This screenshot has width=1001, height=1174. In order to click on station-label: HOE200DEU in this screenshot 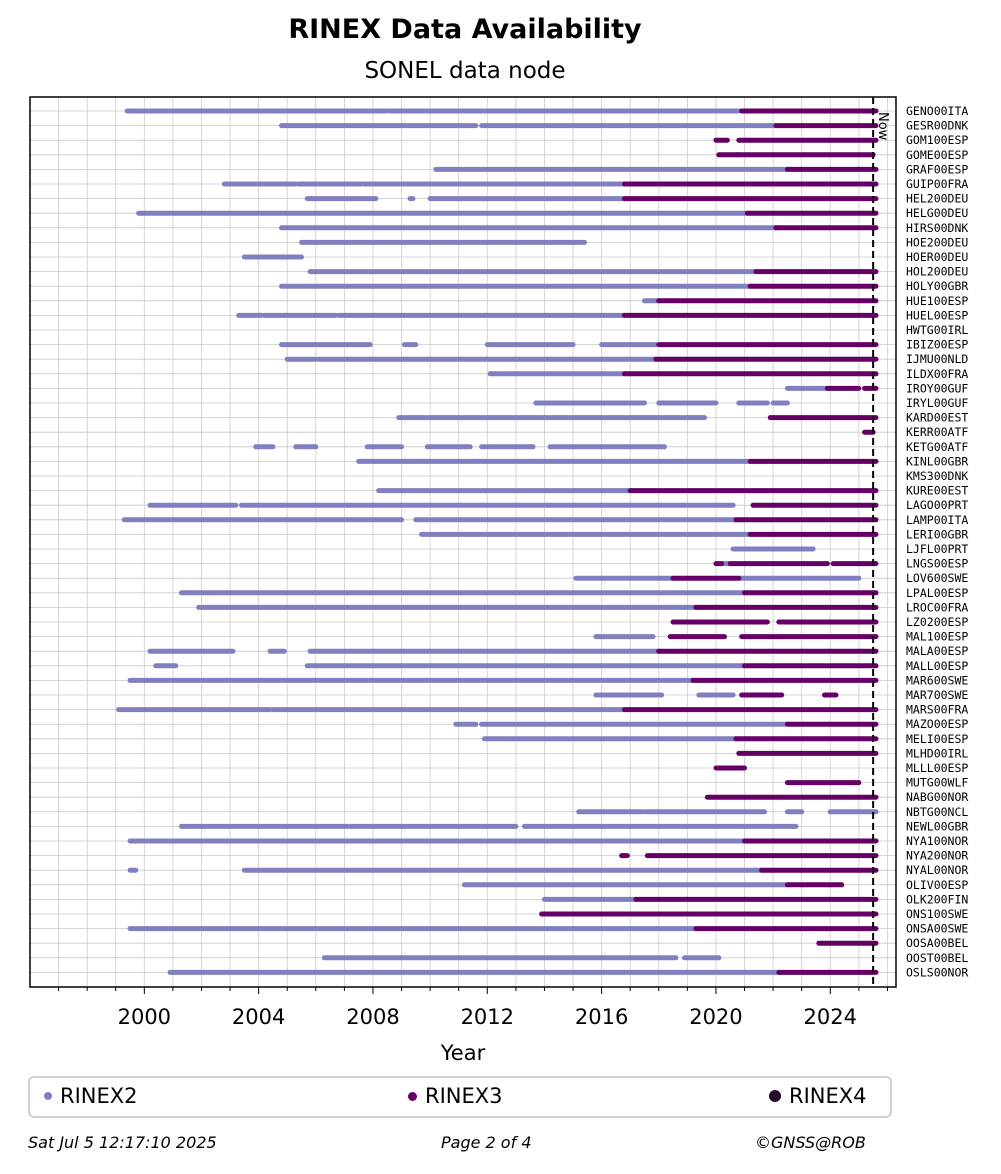, I will do `click(937, 242)`.